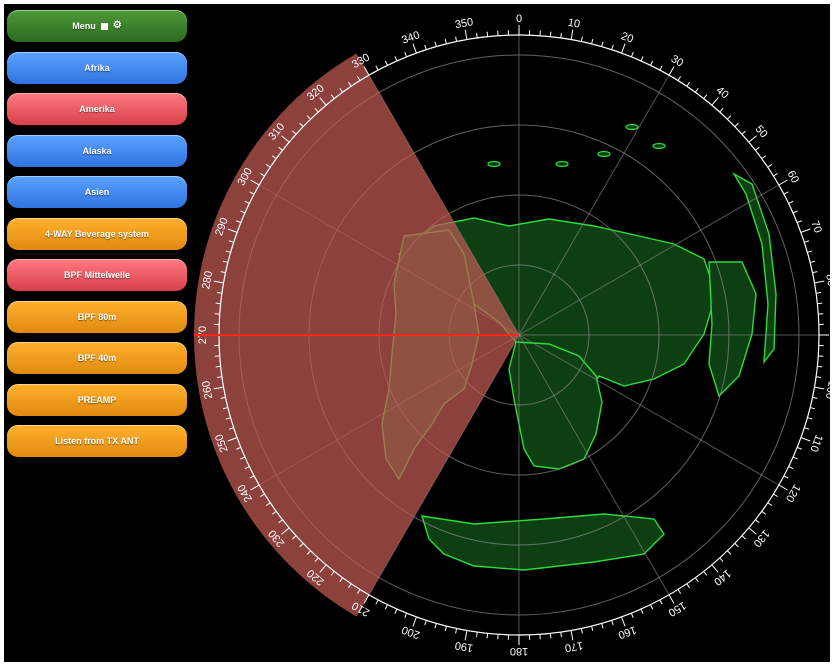 This screenshot has height=666, width=834. What do you see at coordinates (117, 25) in the screenshot?
I see `gear-icon: ⚙` at bounding box center [117, 25].